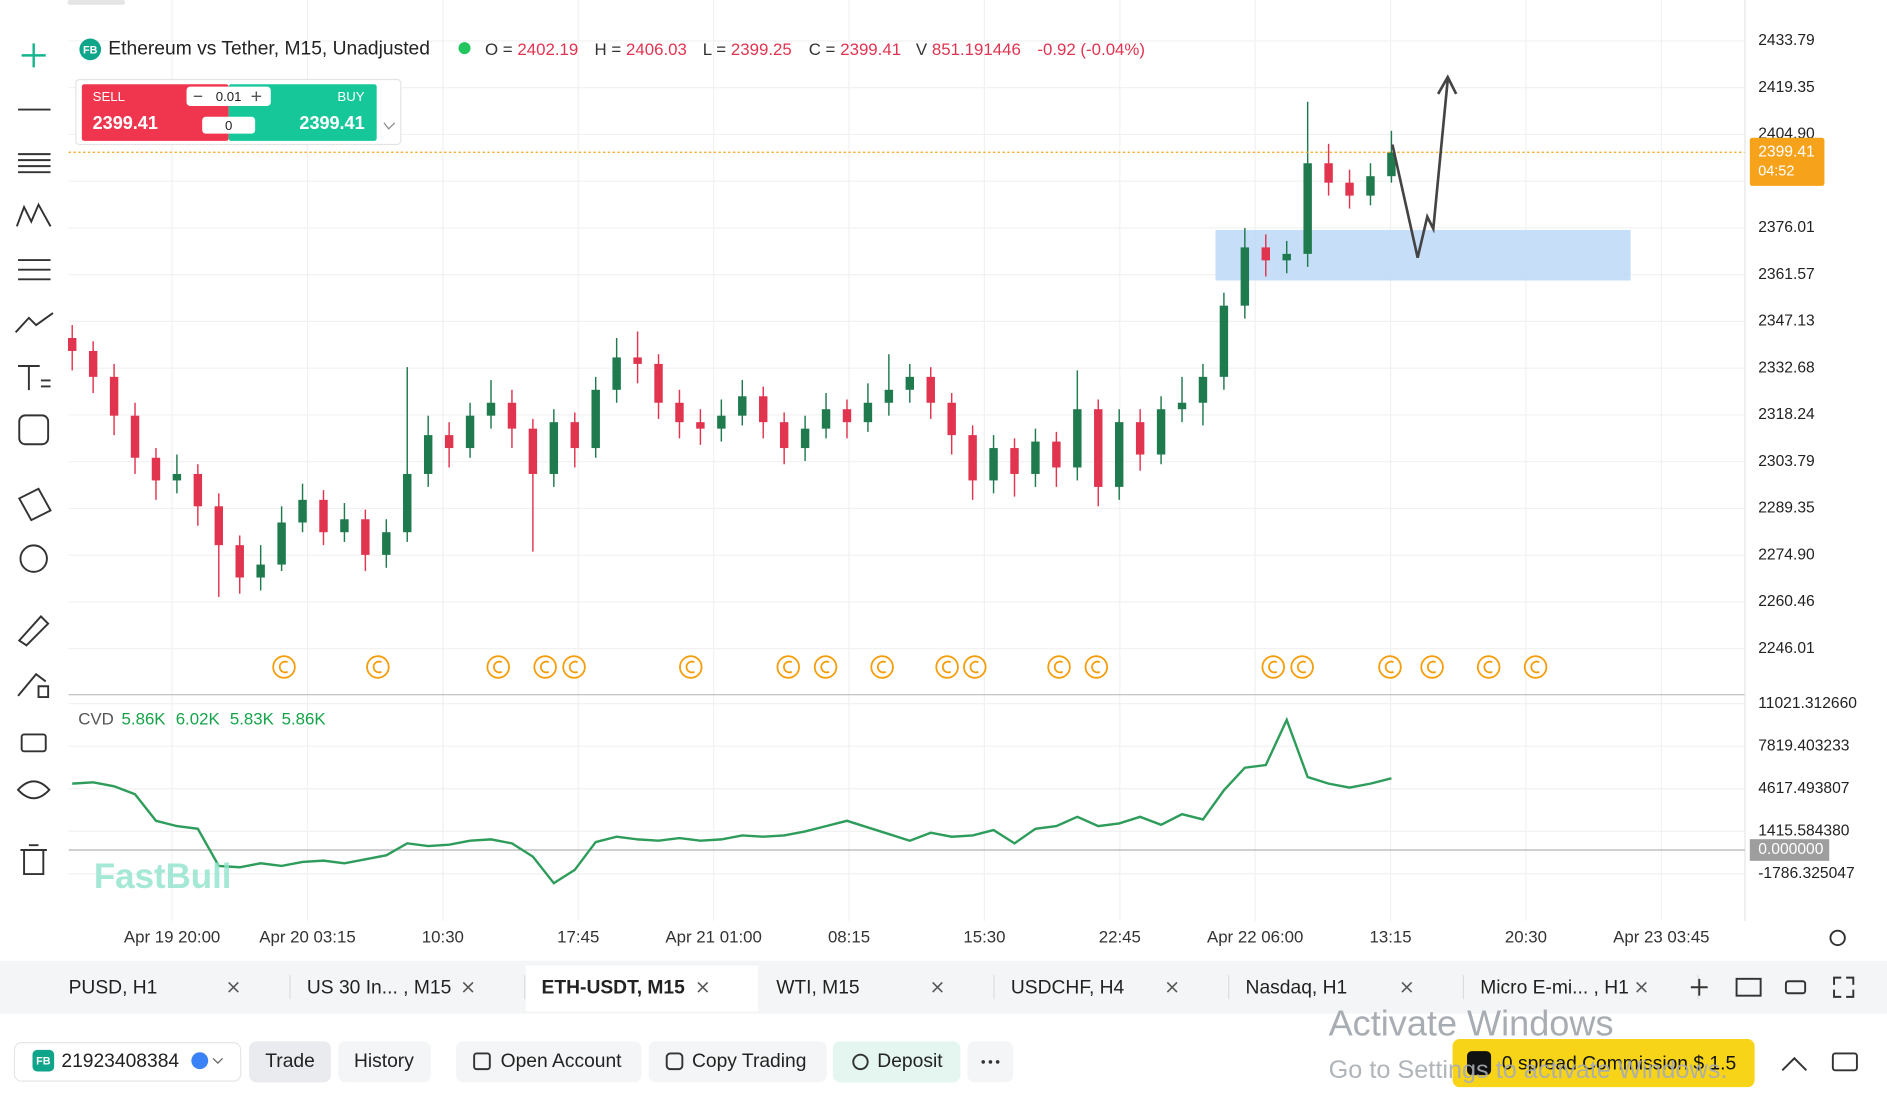 This screenshot has width=1887, height=1097. Describe the element at coordinates (218, 1060) in the screenshot. I see `account-chevron` at that location.